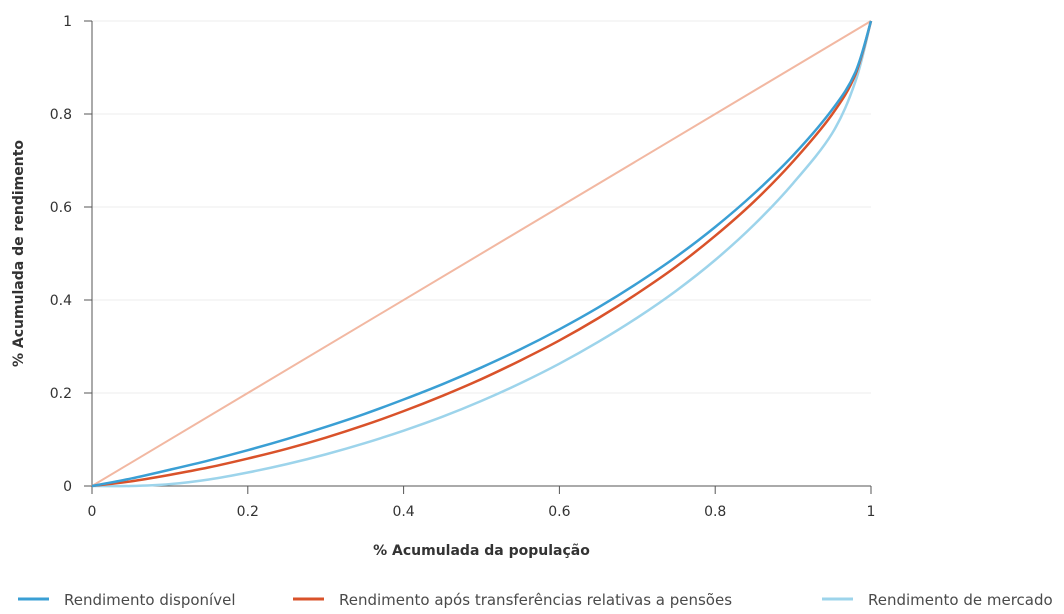 The width and height of the screenshot is (1064, 614). Describe the element at coordinates (960, 600) in the screenshot. I see `legend-label: Rendimento de mercado` at that location.